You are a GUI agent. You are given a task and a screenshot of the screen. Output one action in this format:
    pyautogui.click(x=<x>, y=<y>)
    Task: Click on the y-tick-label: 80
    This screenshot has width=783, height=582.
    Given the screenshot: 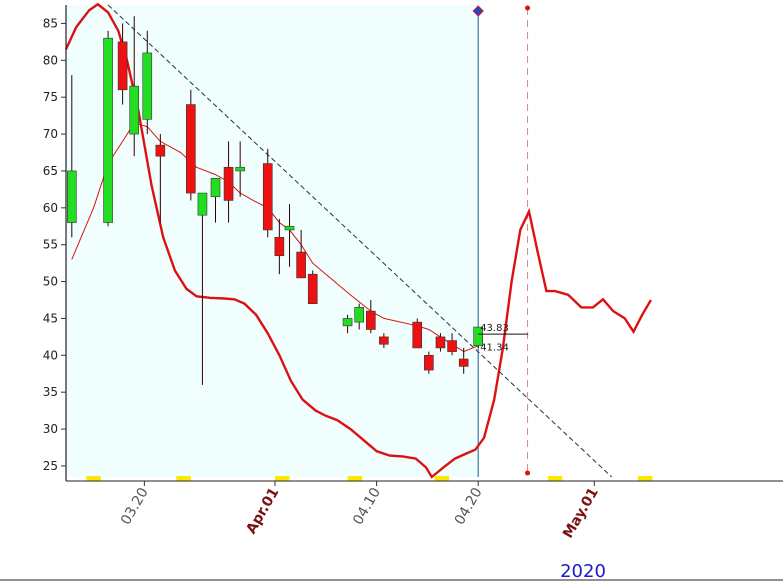 What is the action you would take?
    pyautogui.click(x=50, y=60)
    